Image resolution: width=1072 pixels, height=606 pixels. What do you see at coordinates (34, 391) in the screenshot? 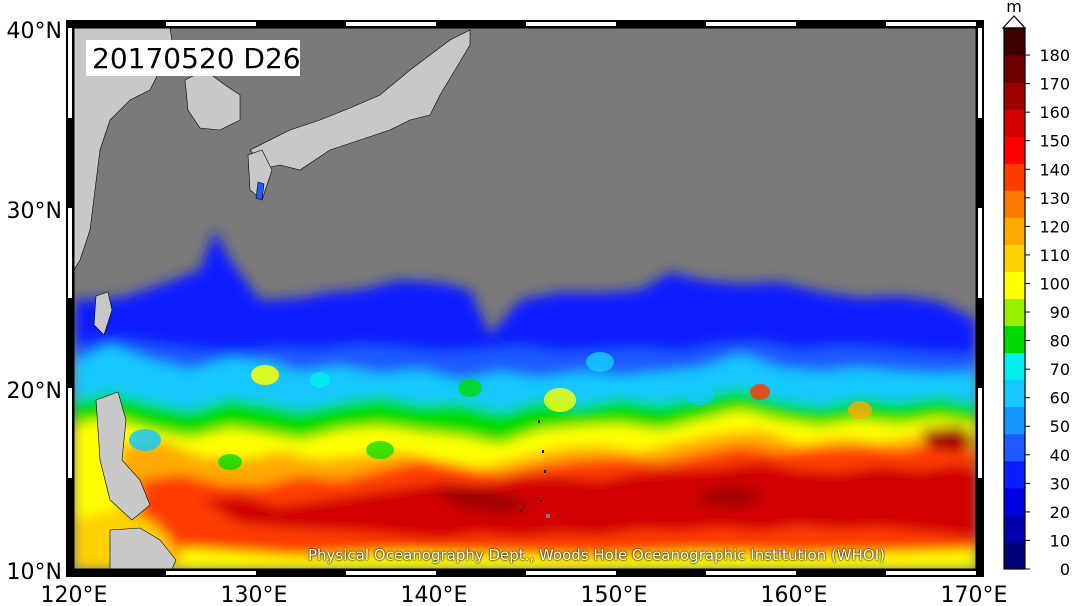
I see `lat-label-20: 20°N` at bounding box center [34, 391].